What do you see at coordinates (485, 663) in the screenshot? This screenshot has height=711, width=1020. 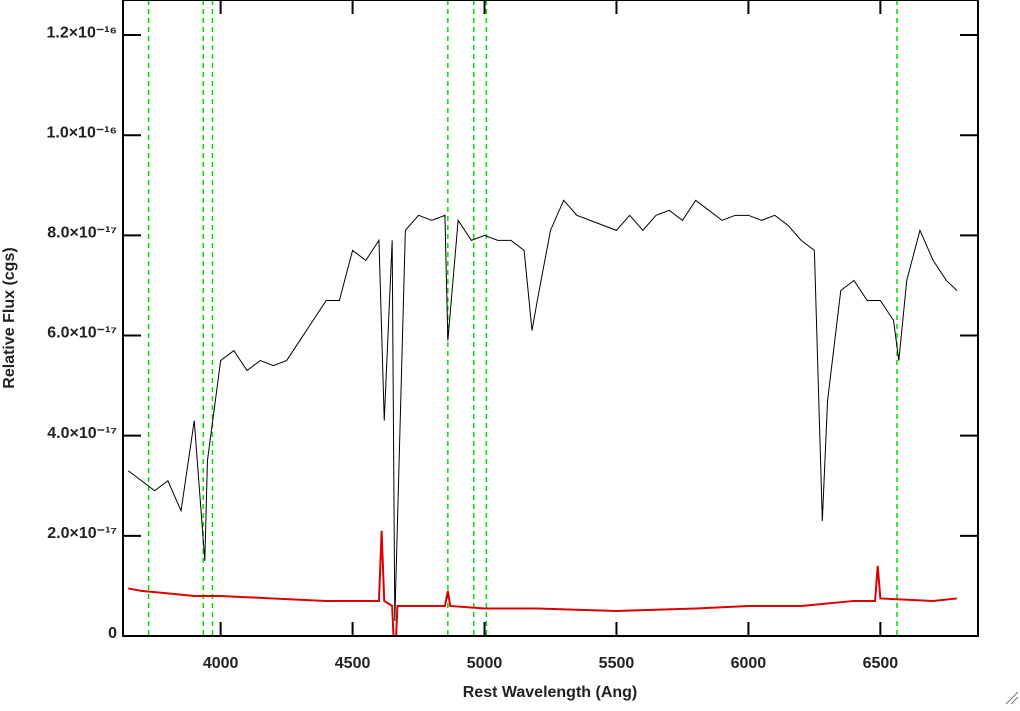 I see `x-tick-label: 5000` at bounding box center [485, 663].